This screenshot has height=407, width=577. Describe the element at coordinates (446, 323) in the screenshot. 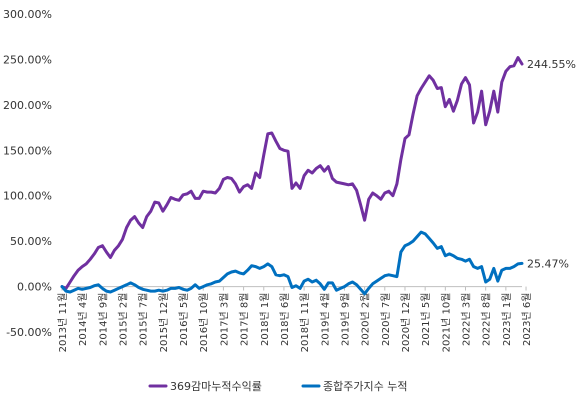

I see `x-tick-label: 2021년 10월` at that location.